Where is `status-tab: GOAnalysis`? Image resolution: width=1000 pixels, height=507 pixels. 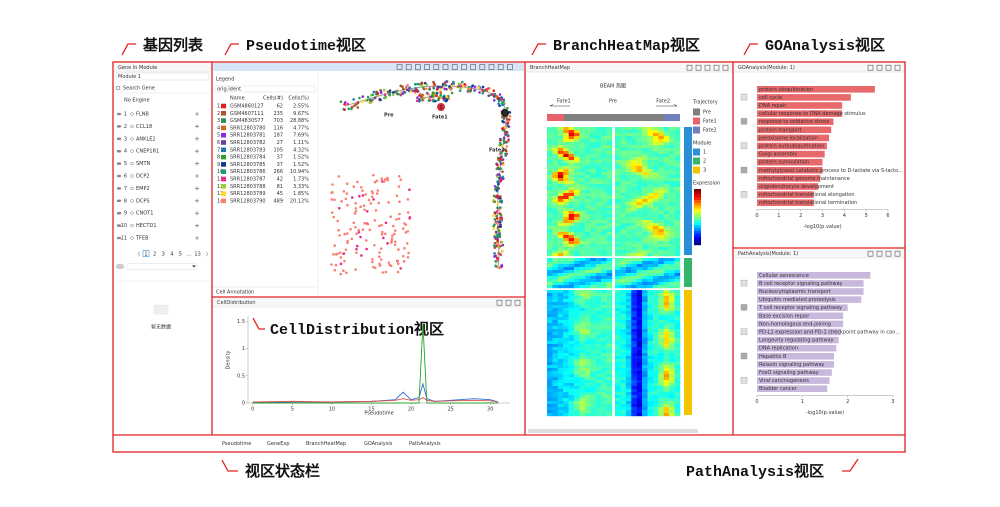
status-tab: GOAnalysis is located at coordinates (378, 444).